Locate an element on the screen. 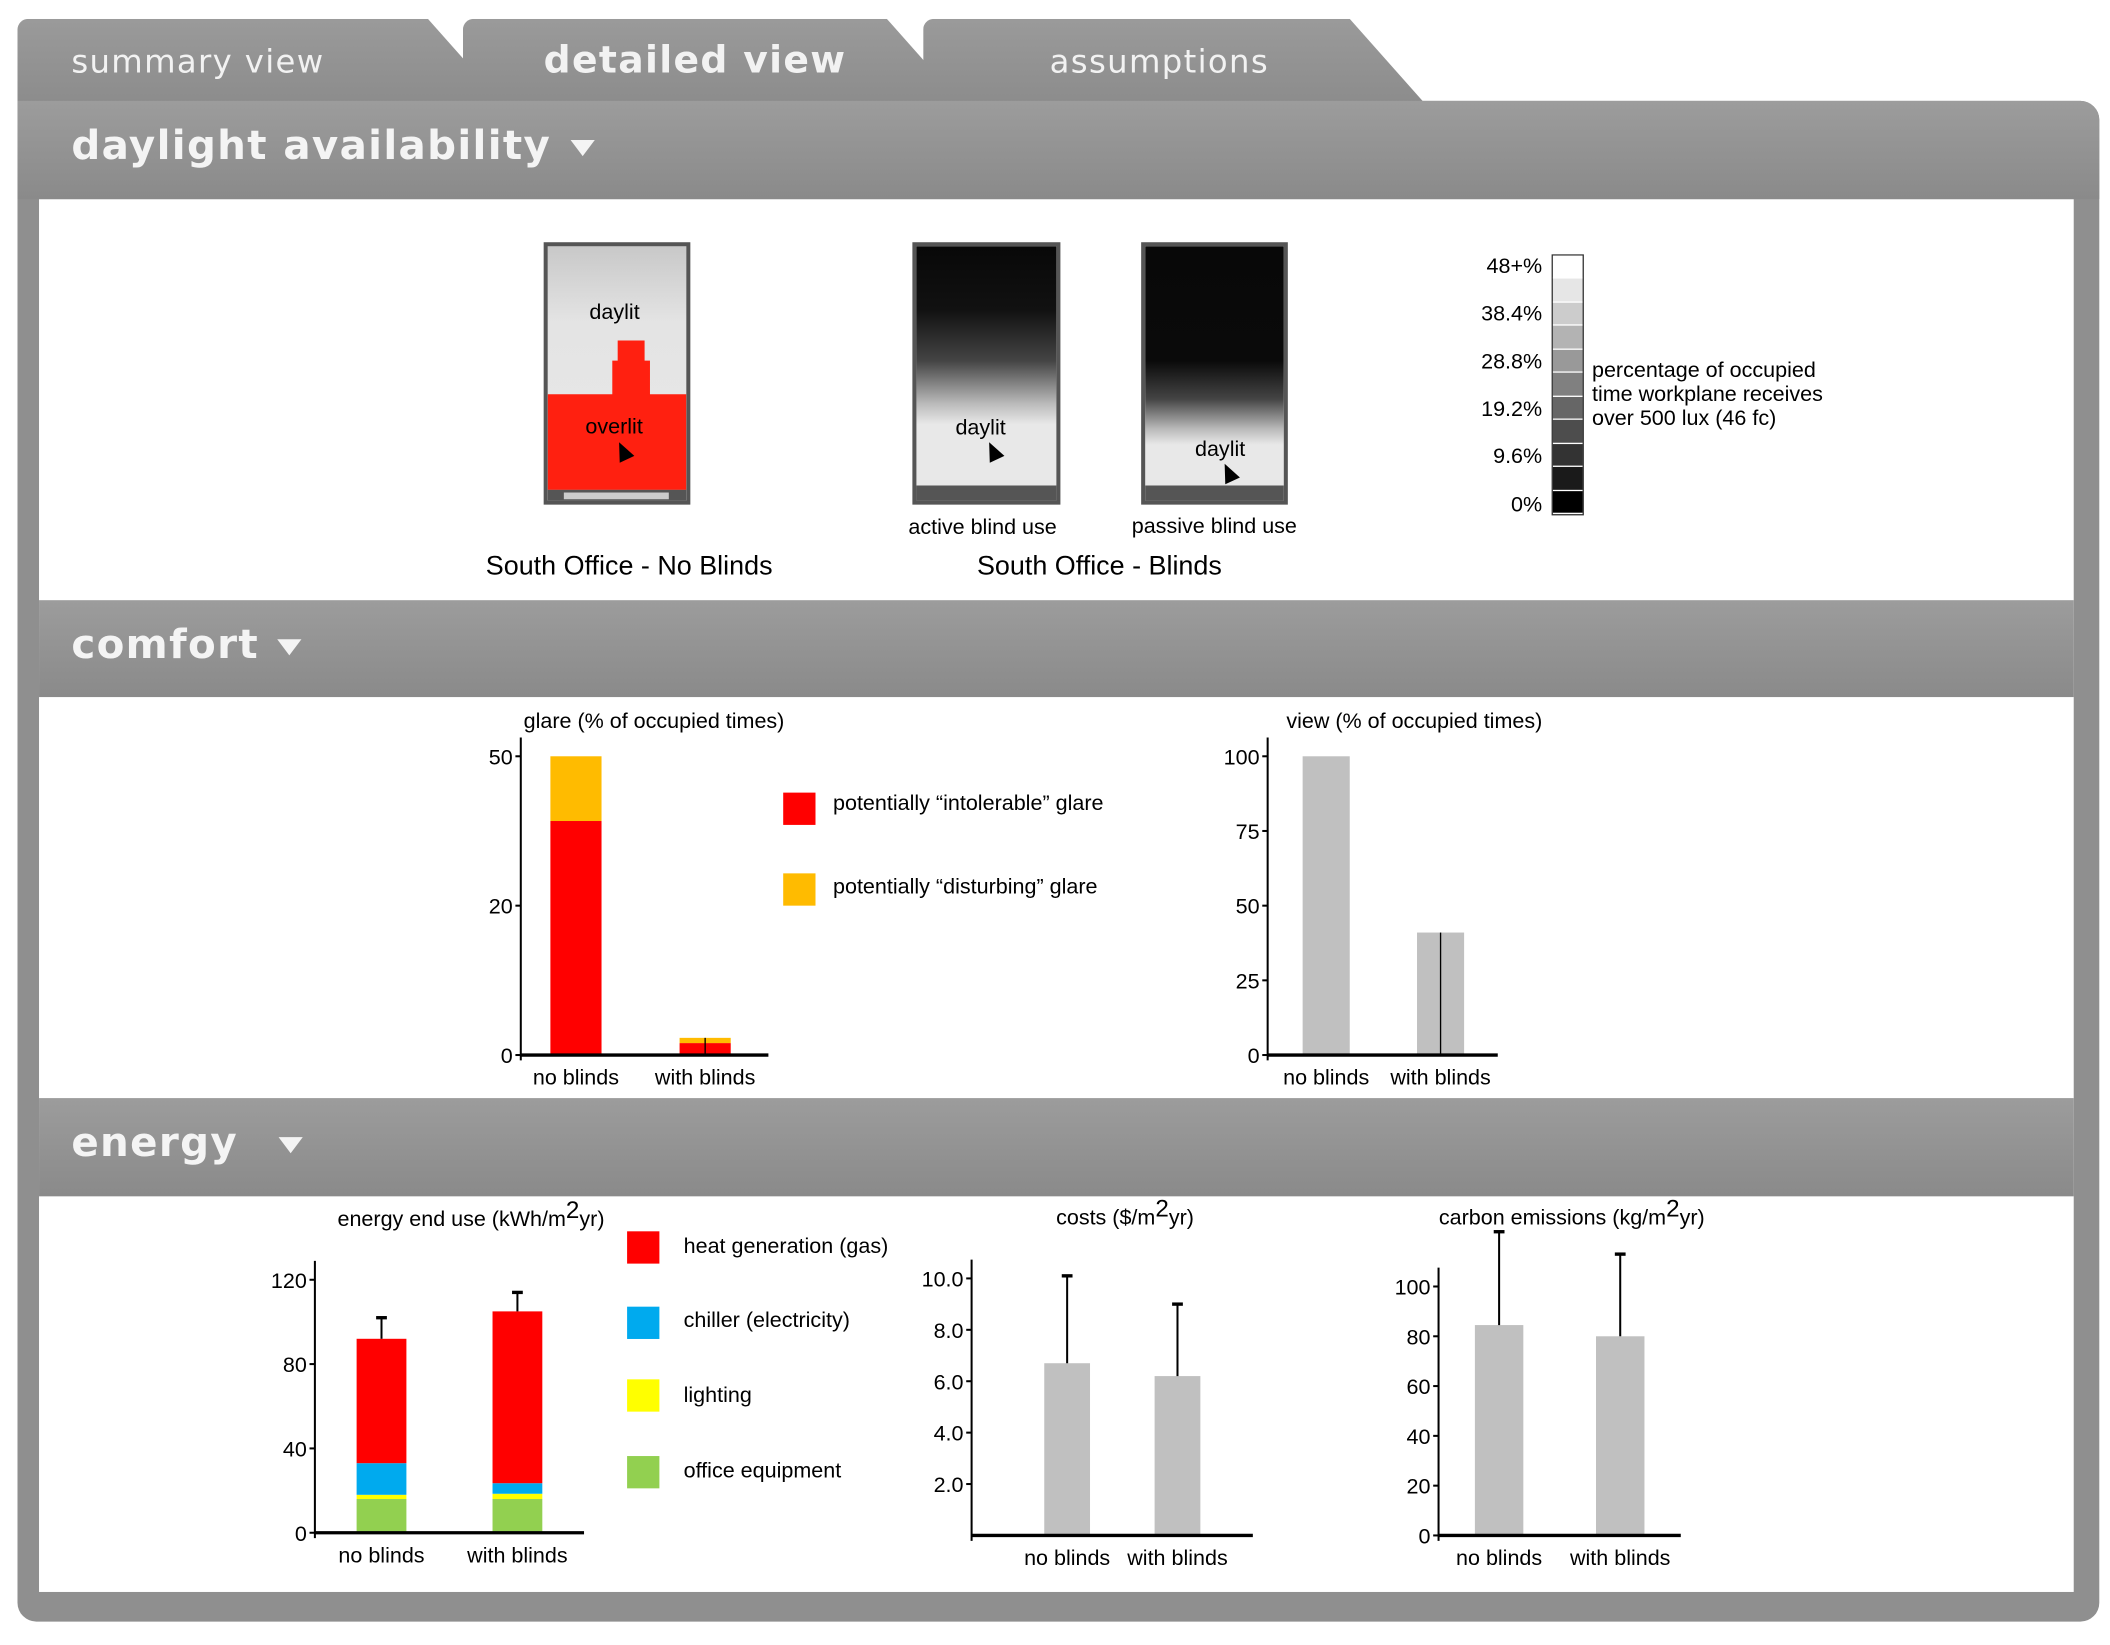 The width and height of the screenshot is (2110, 1645). map-label-overlit: overlit is located at coordinates (614, 427).